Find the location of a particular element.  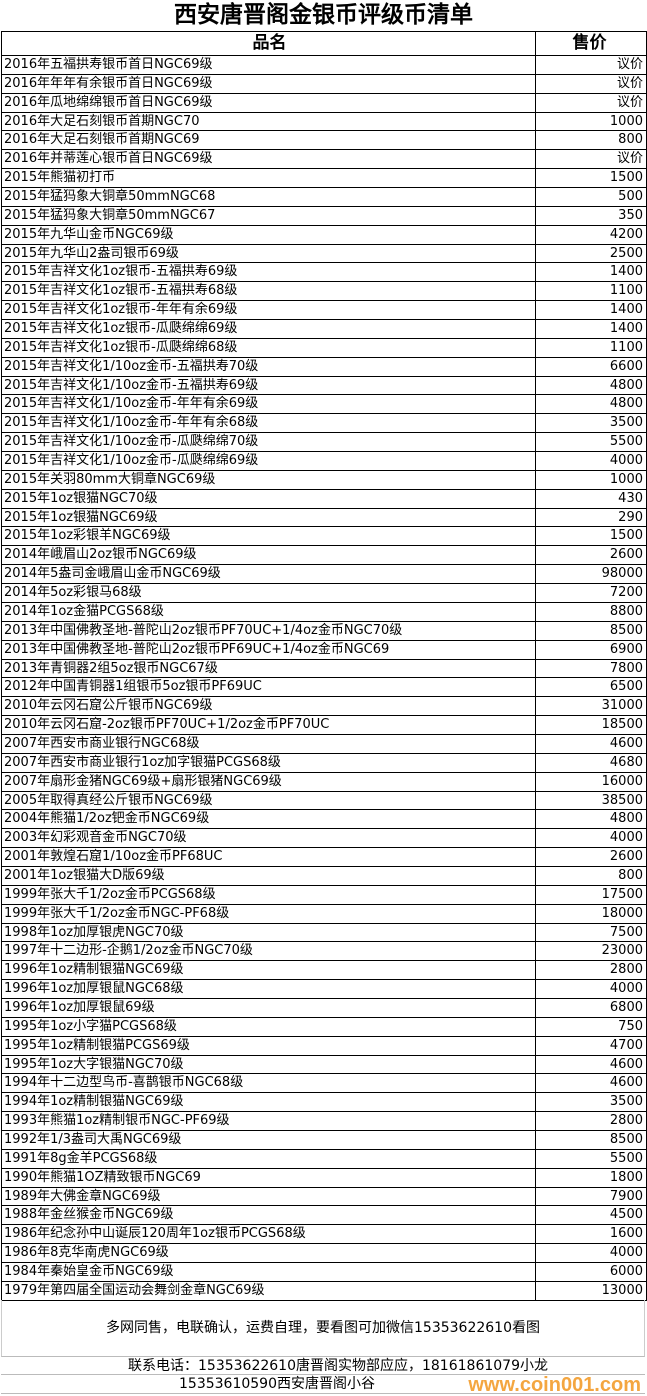

table-row: 2015年吉祥文化1/10oz金币-瓜瓞绵绵69级 4000 is located at coordinates (324, 461).